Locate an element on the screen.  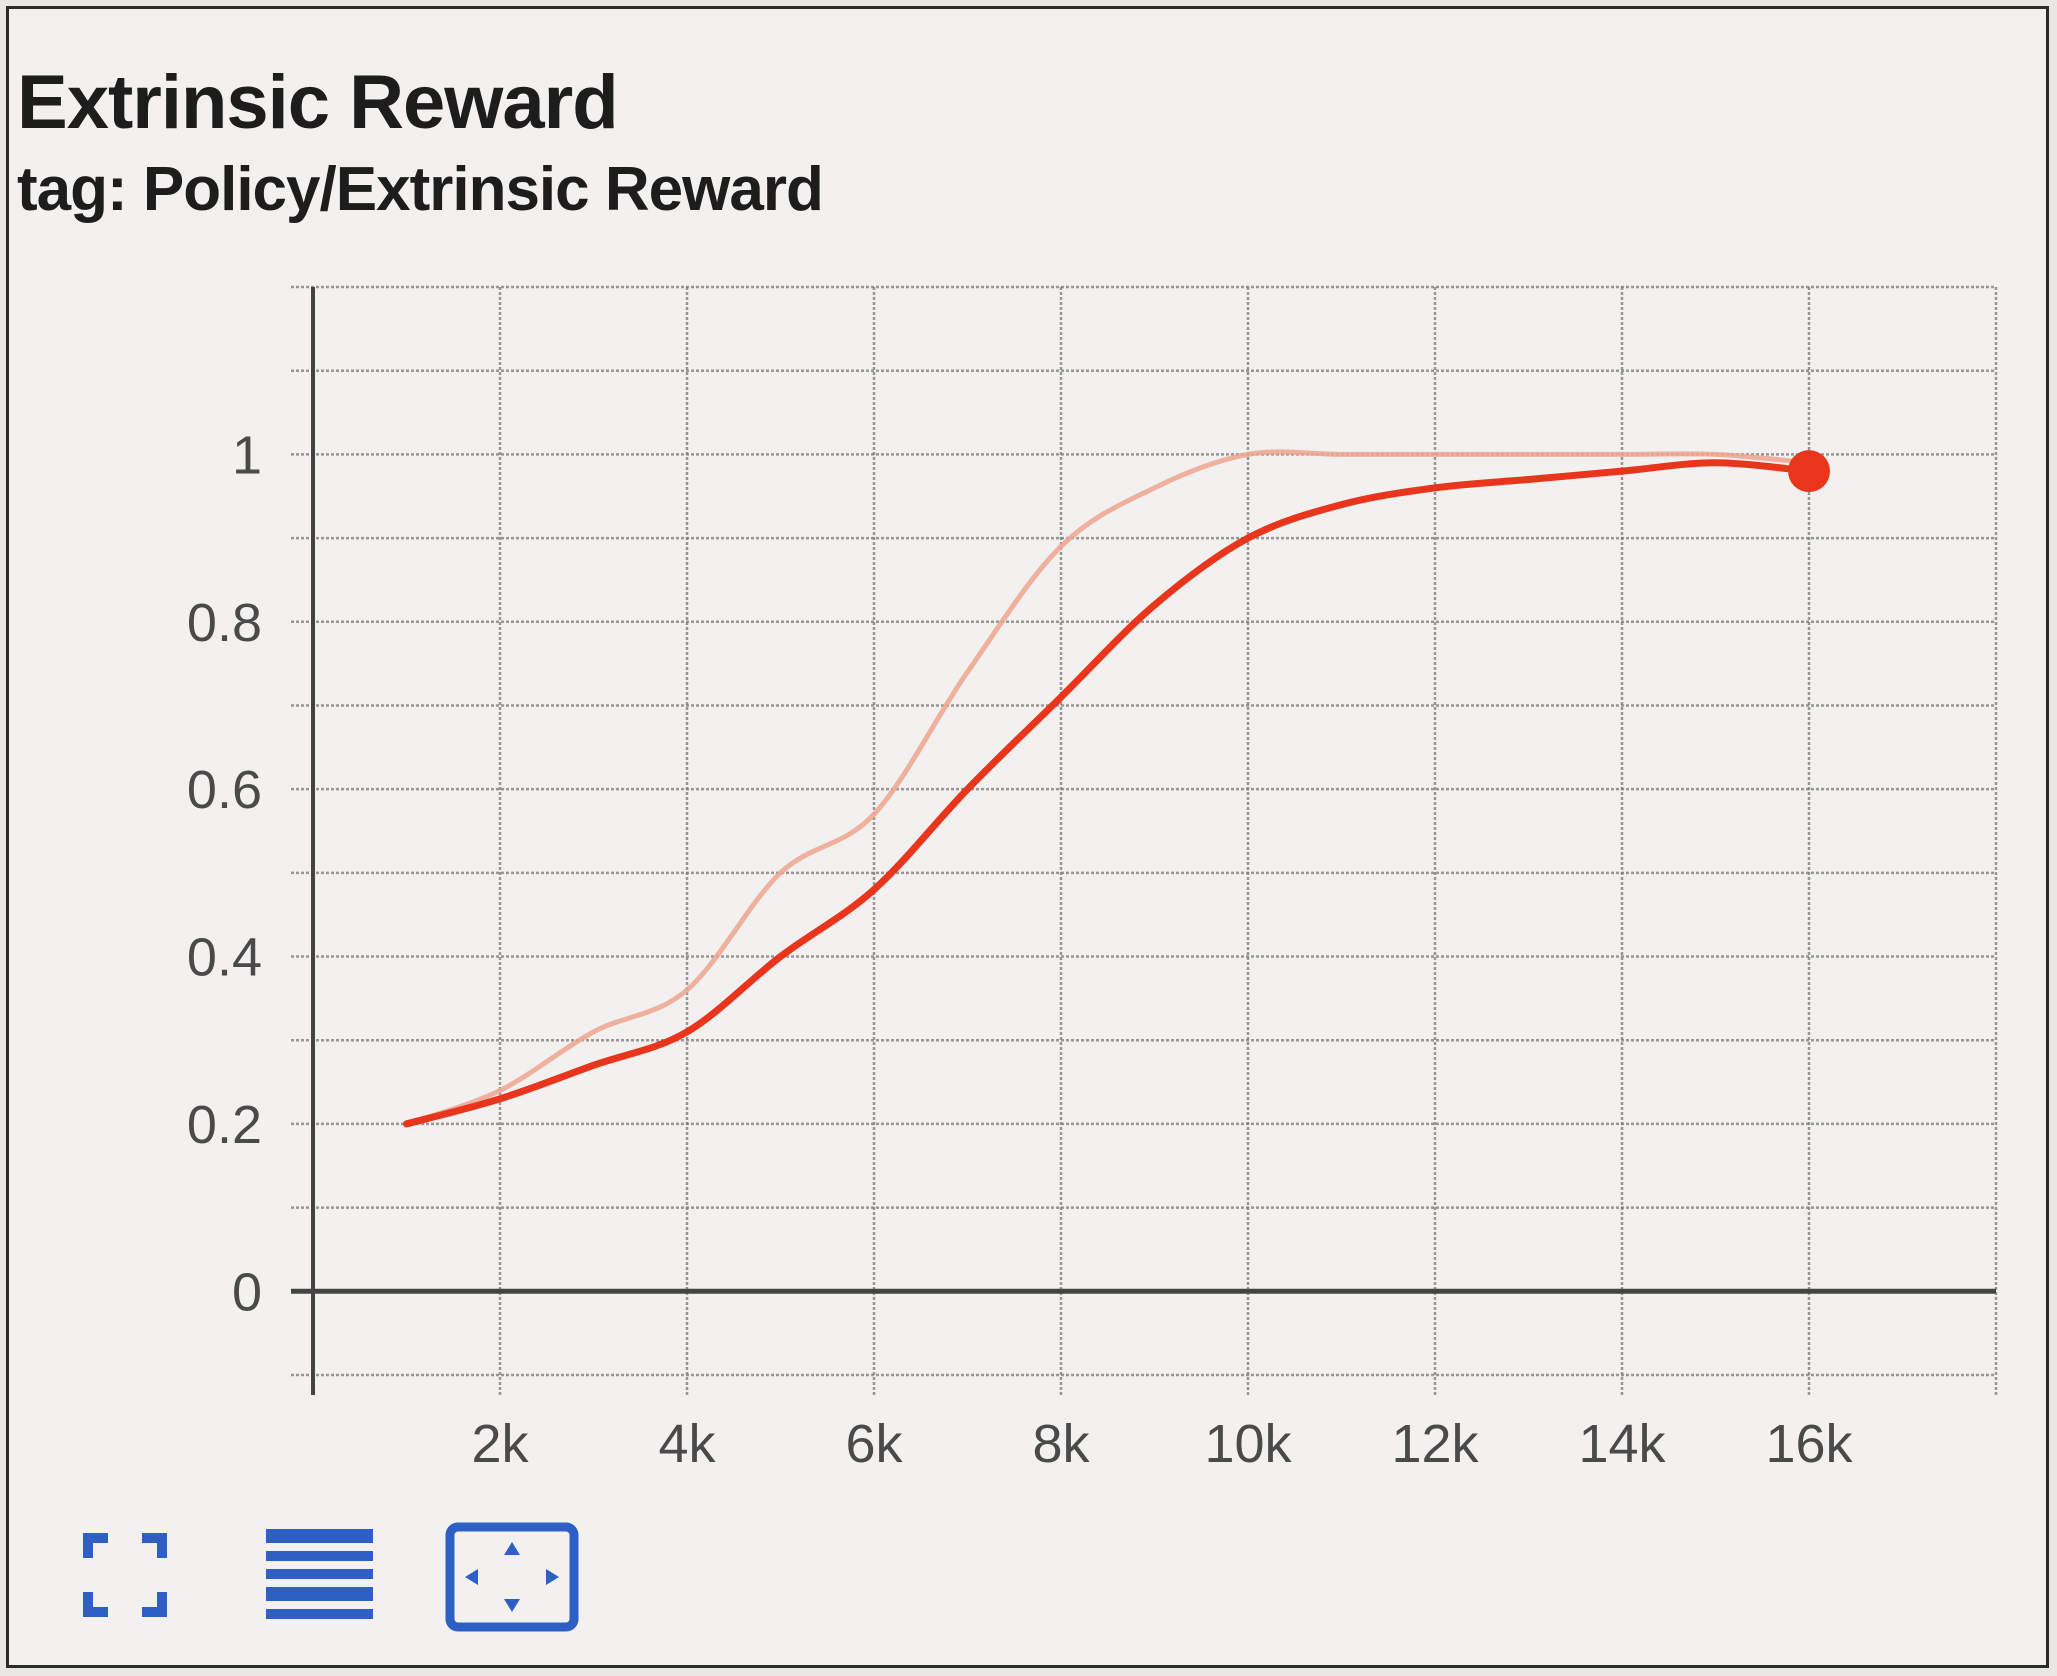
y-tick-label: 0.6 is located at coordinates (224, 790).